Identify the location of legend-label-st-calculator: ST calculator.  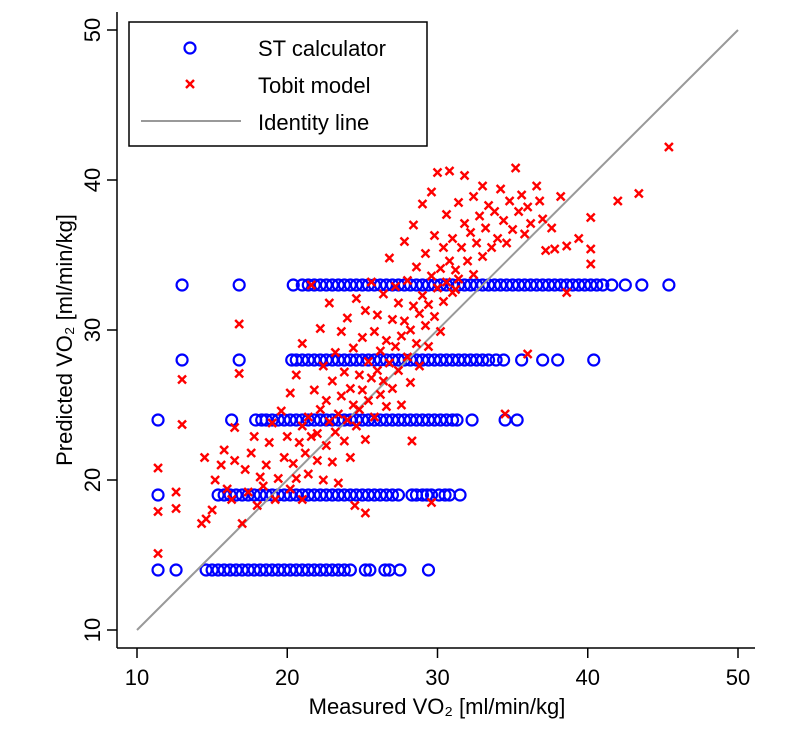
(322, 48).